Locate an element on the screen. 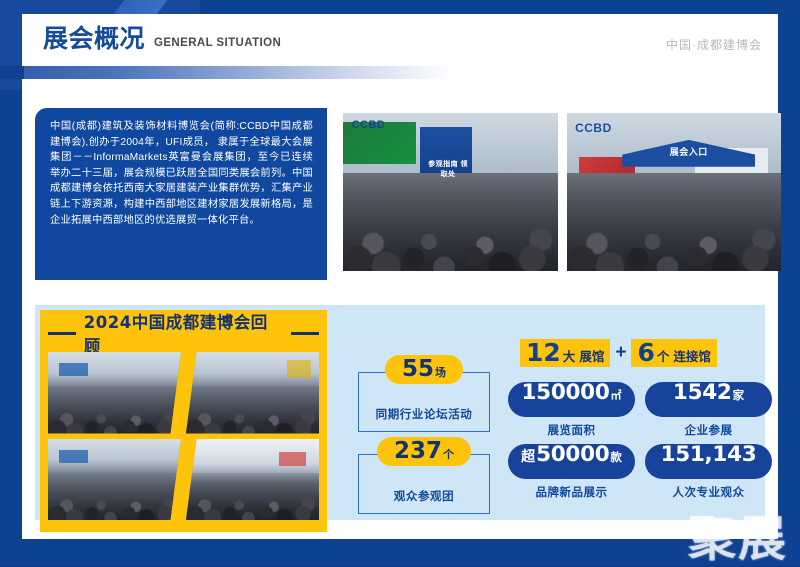 Image resolution: width=800 pixels, height=567 pixels. stat-pill: 151,143 is located at coordinates (708, 461).